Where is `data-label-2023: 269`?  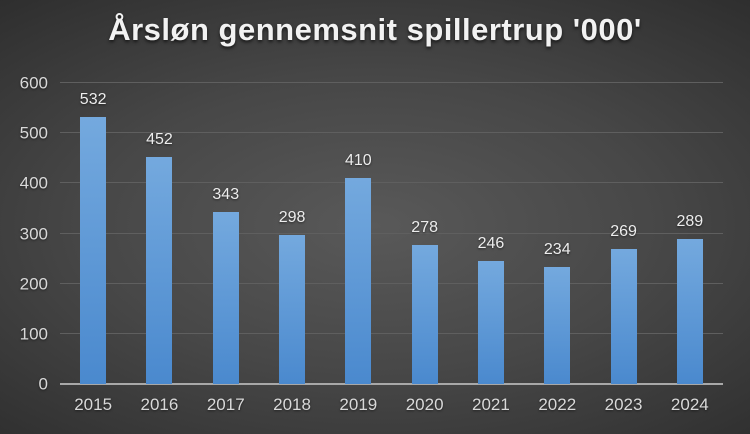 data-label-2023: 269 is located at coordinates (623, 232).